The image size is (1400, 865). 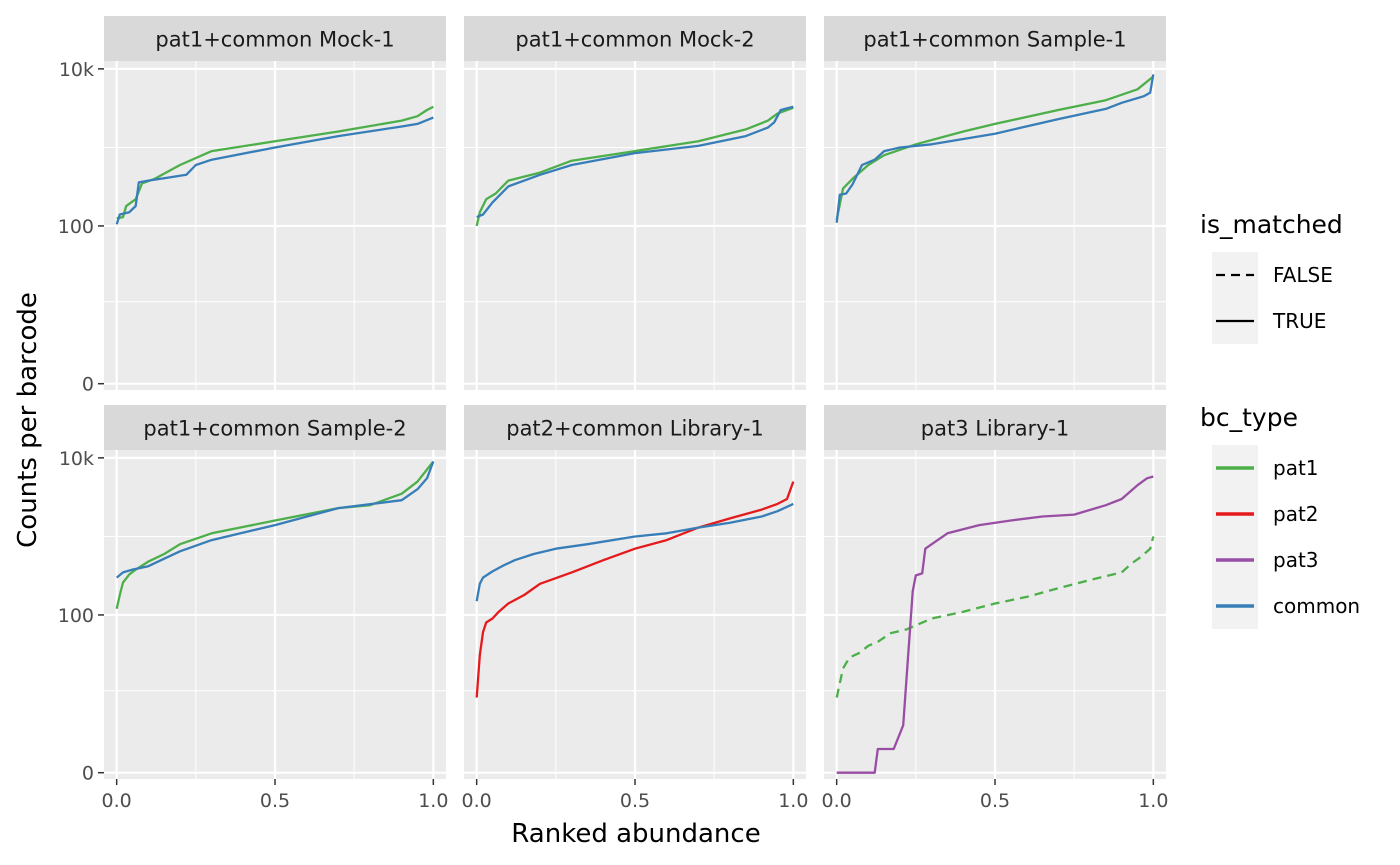 I want to click on series-line-pat3, so click(x=995, y=624).